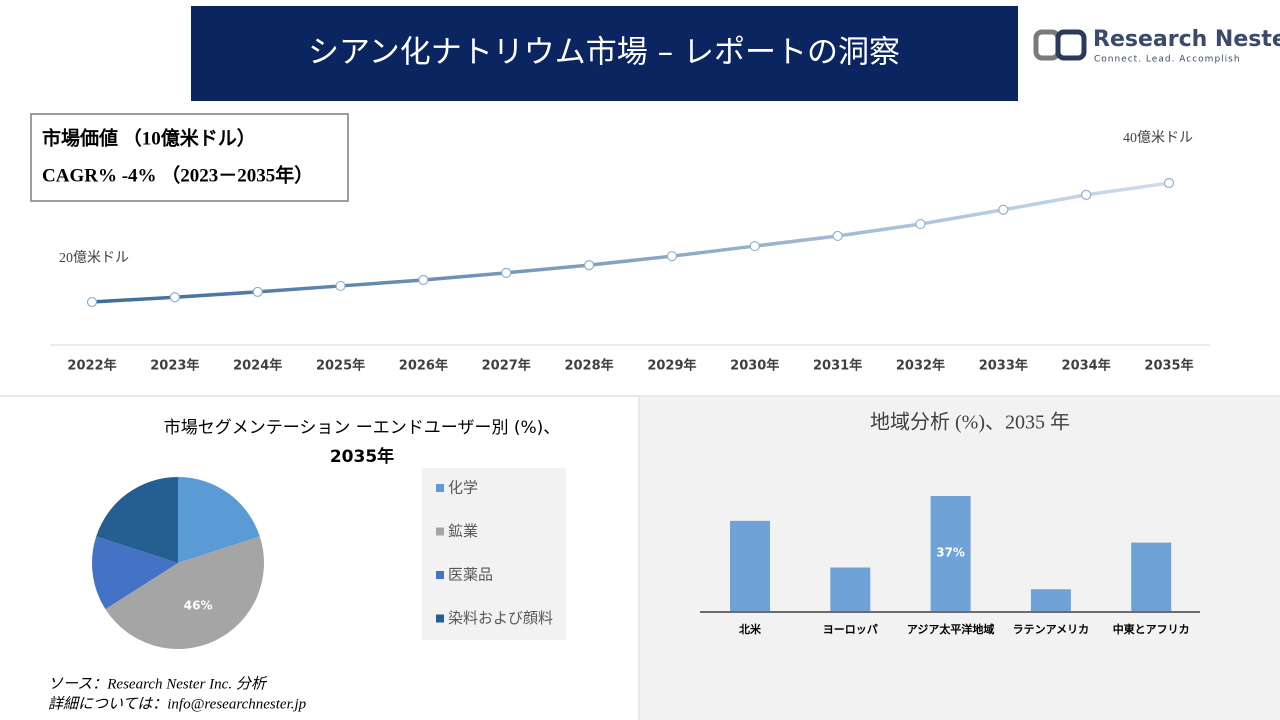 The width and height of the screenshot is (1280, 720). I want to click on legend-label: 染料および顔料, so click(500, 618).